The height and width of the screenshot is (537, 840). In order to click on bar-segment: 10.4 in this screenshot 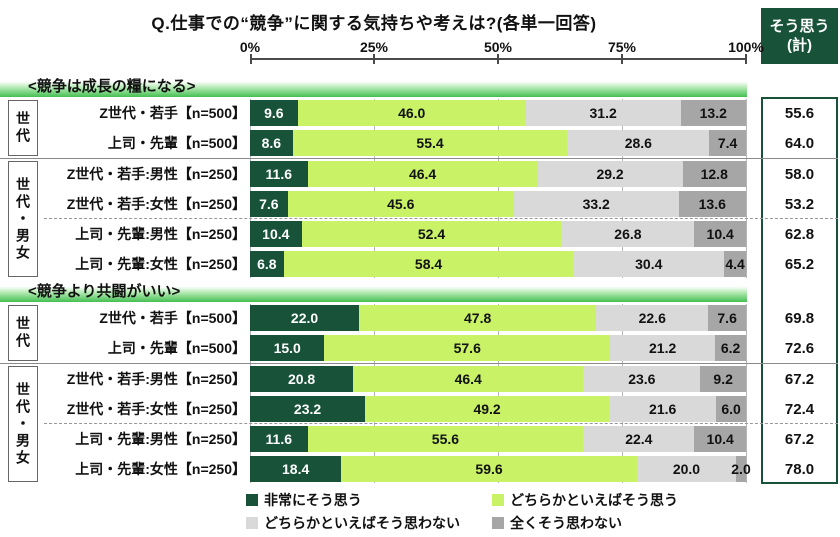, I will do `click(720, 439)`.